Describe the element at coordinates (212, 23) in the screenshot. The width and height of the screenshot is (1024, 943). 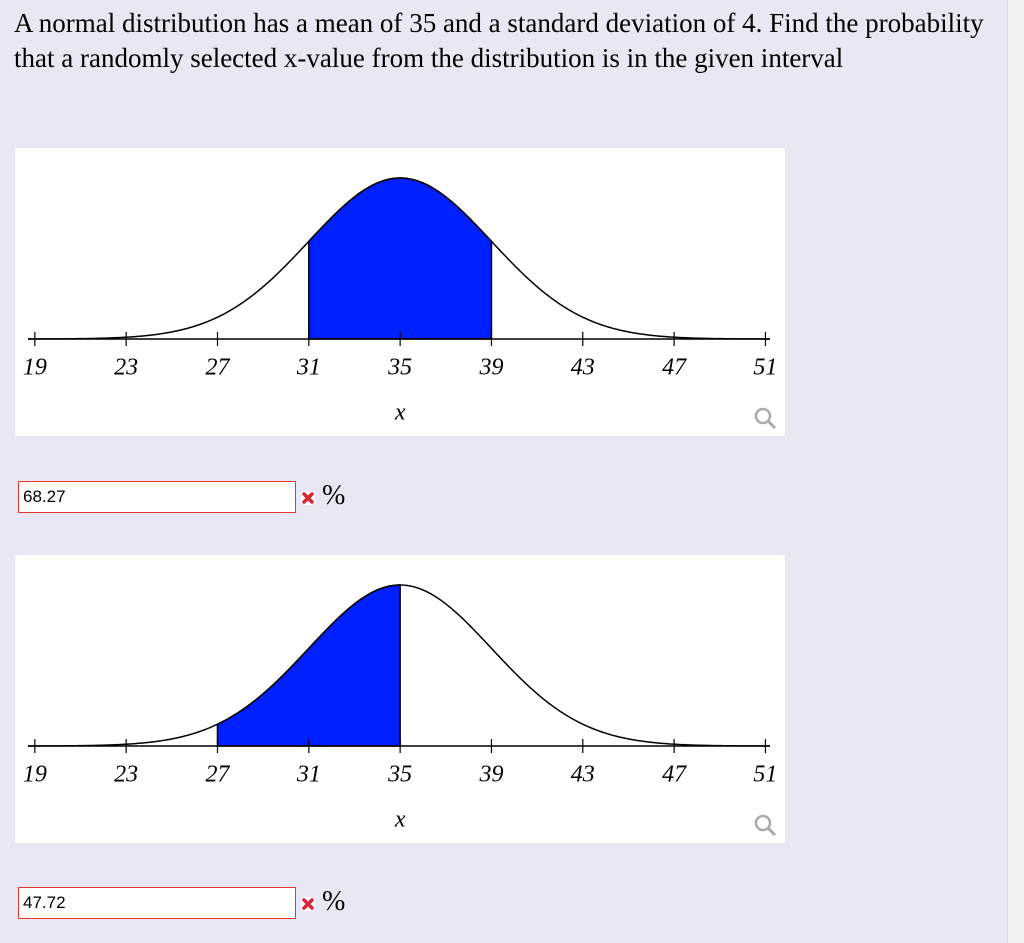
I see `question-text: A normal distribution has a mean of` at that location.